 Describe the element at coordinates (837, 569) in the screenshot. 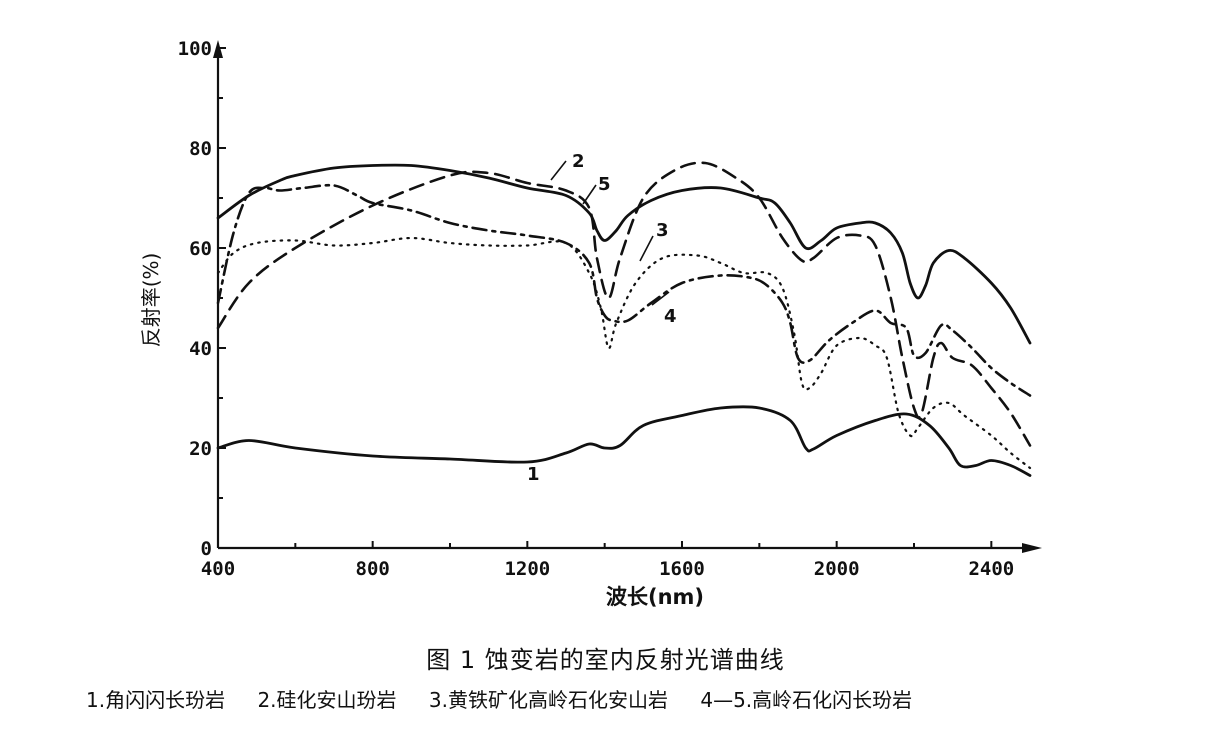

I see `x-tick-label-2000: 2000` at that location.